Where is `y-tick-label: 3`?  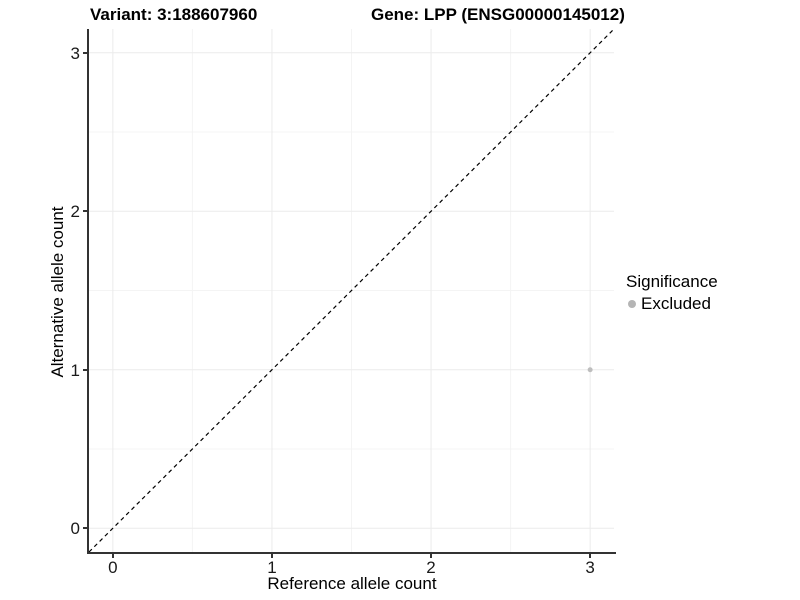 y-tick-label: 3 is located at coordinates (75, 53).